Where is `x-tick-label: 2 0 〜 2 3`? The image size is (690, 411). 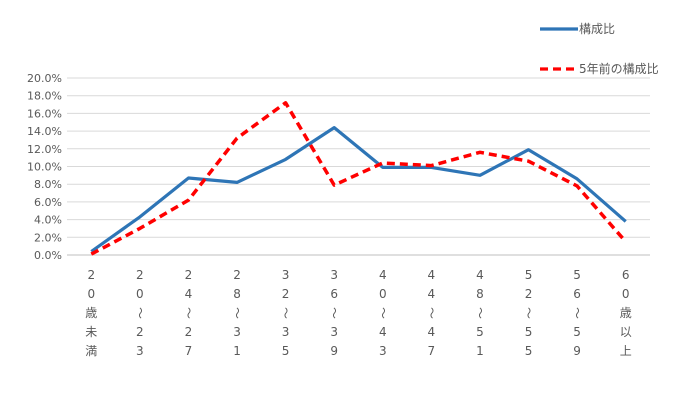 x-tick-label: 2 0 〜 2 3 is located at coordinates (140, 313).